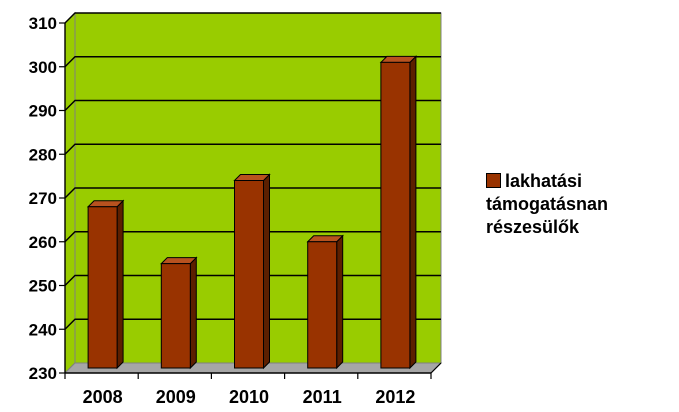 The image size is (679, 412). What do you see at coordinates (43, 111) in the screenshot?
I see `y-tick-label: 290` at bounding box center [43, 111].